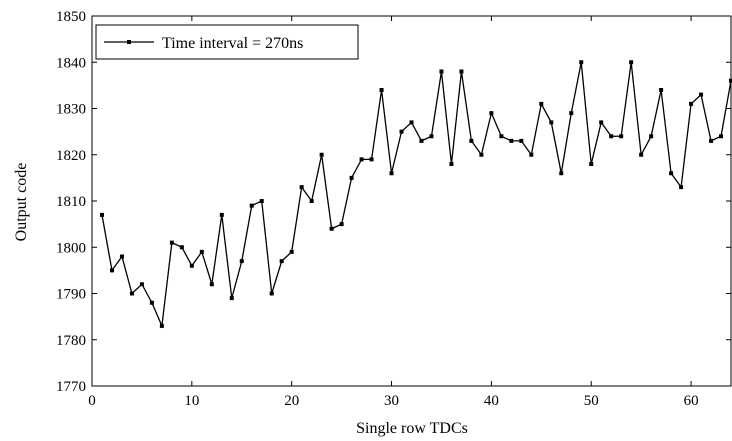 The width and height of the screenshot is (732, 441). What do you see at coordinates (71, 202) in the screenshot?
I see `y-tick-label: 1810` at bounding box center [71, 202].